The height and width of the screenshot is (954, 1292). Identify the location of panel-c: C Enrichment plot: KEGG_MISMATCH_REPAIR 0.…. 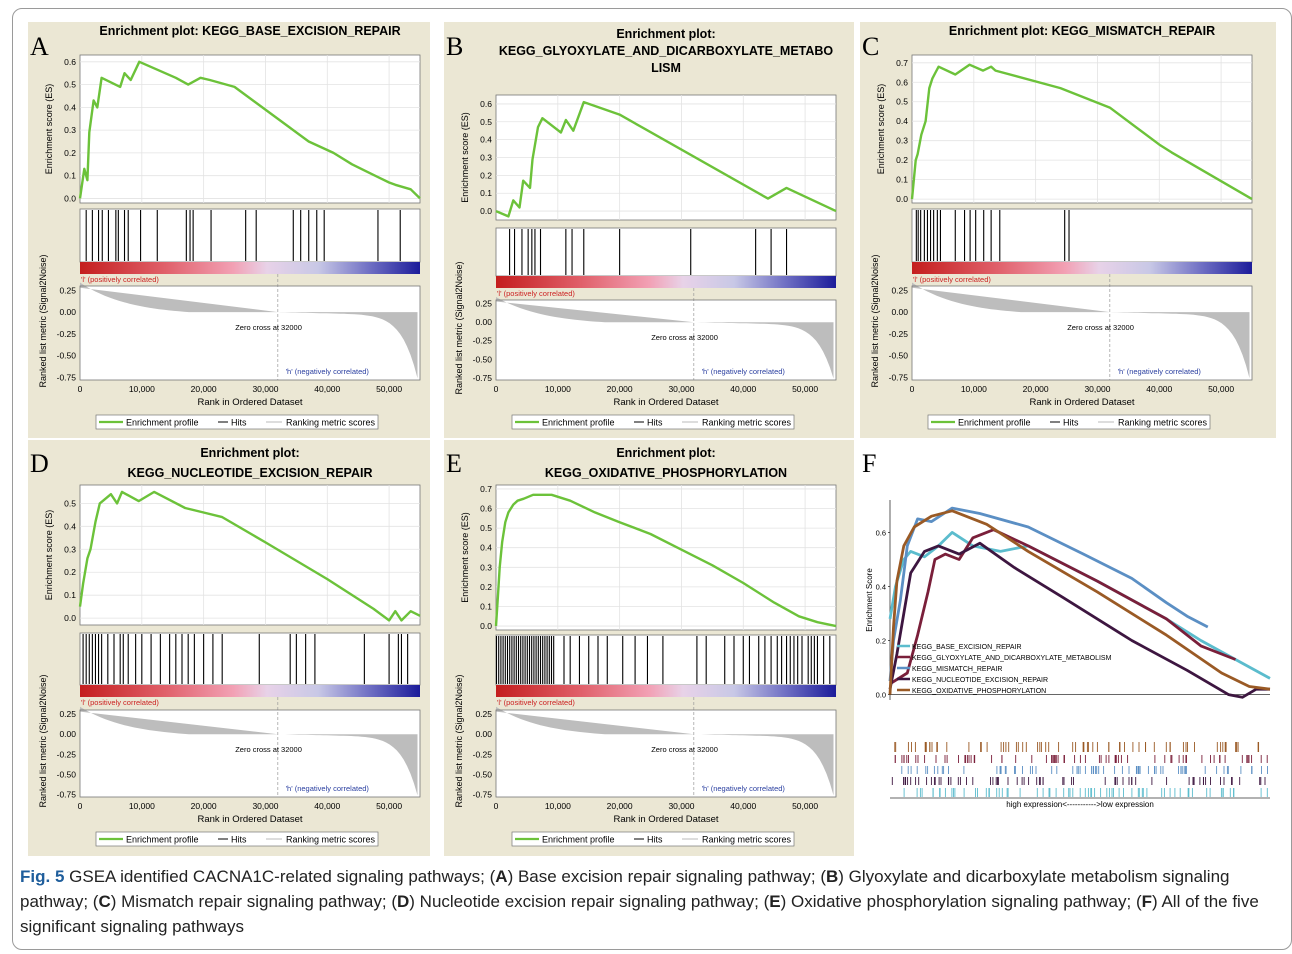
(1068, 230).